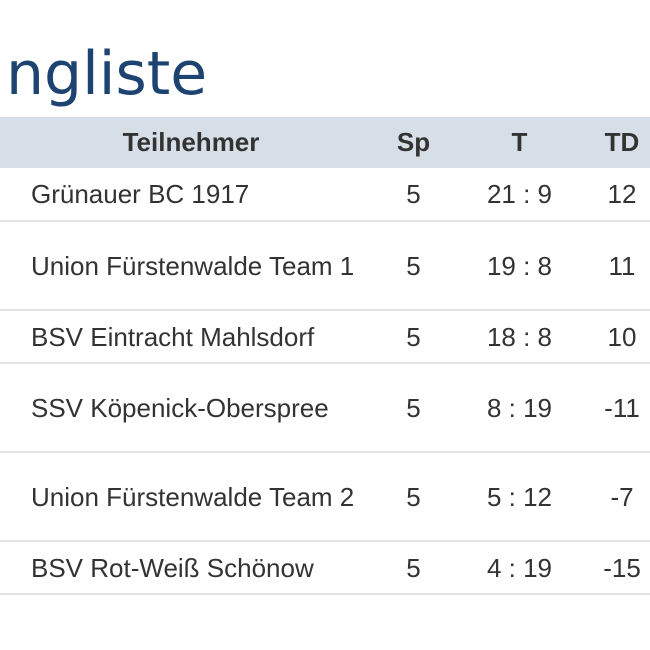  Describe the element at coordinates (622, 142) in the screenshot. I see `header-goal-difference: TD` at that location.